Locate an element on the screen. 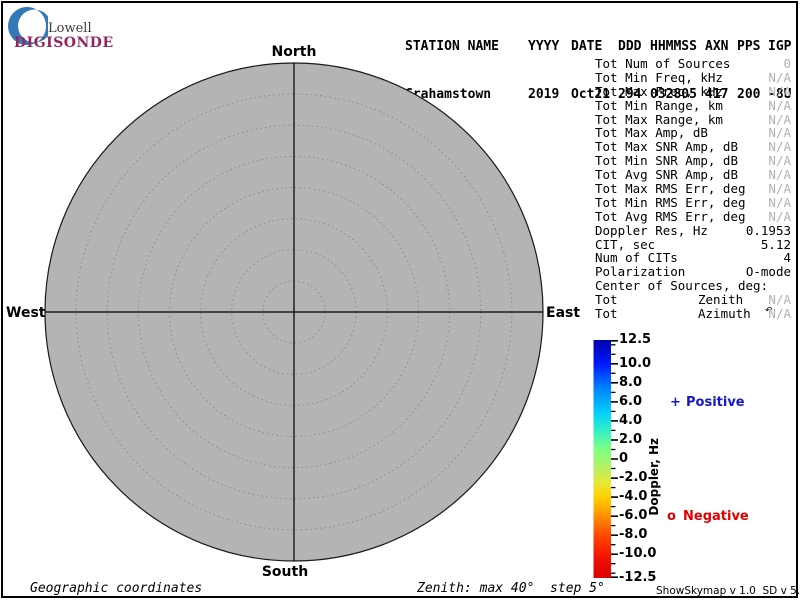  header-label: HHMMSS is located at coordinates (673, 46).